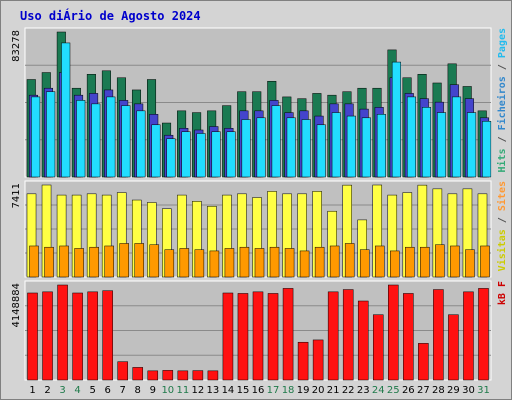 The height and width of the screenshot is (400, 512). I want to click on legend-hits: Hits / Ficheiros / Pages, so click(502, 100).